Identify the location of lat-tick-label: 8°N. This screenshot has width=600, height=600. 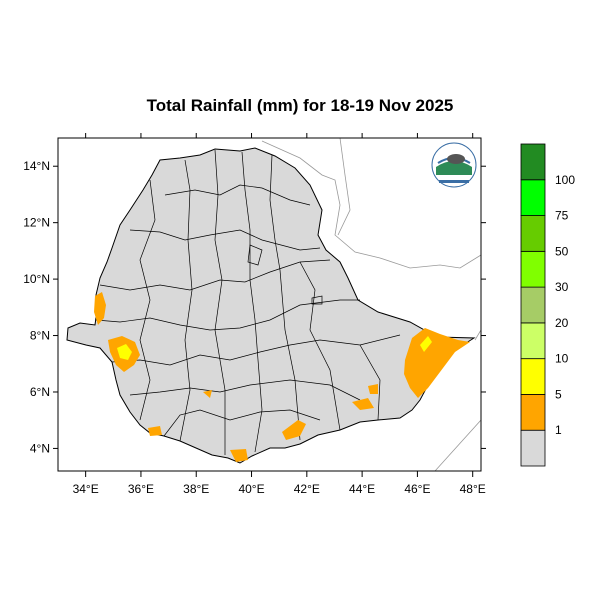
(40, 336).